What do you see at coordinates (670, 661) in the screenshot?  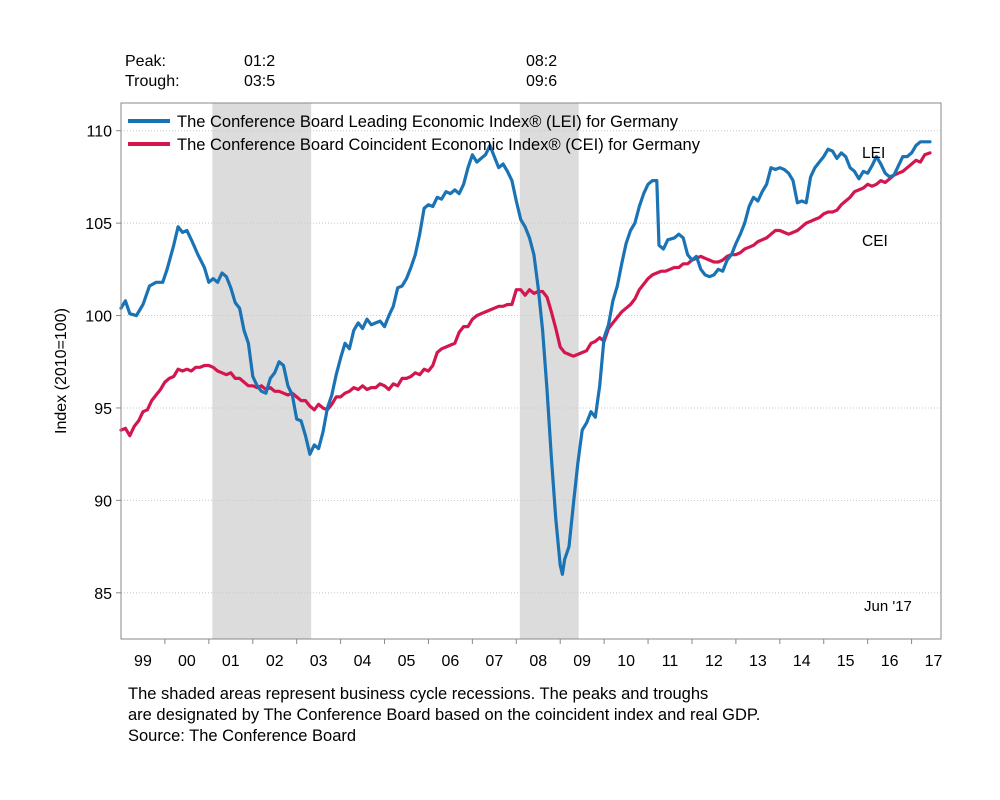 I see `x-tick-label-11: 11` at bounding box center [670, 661].